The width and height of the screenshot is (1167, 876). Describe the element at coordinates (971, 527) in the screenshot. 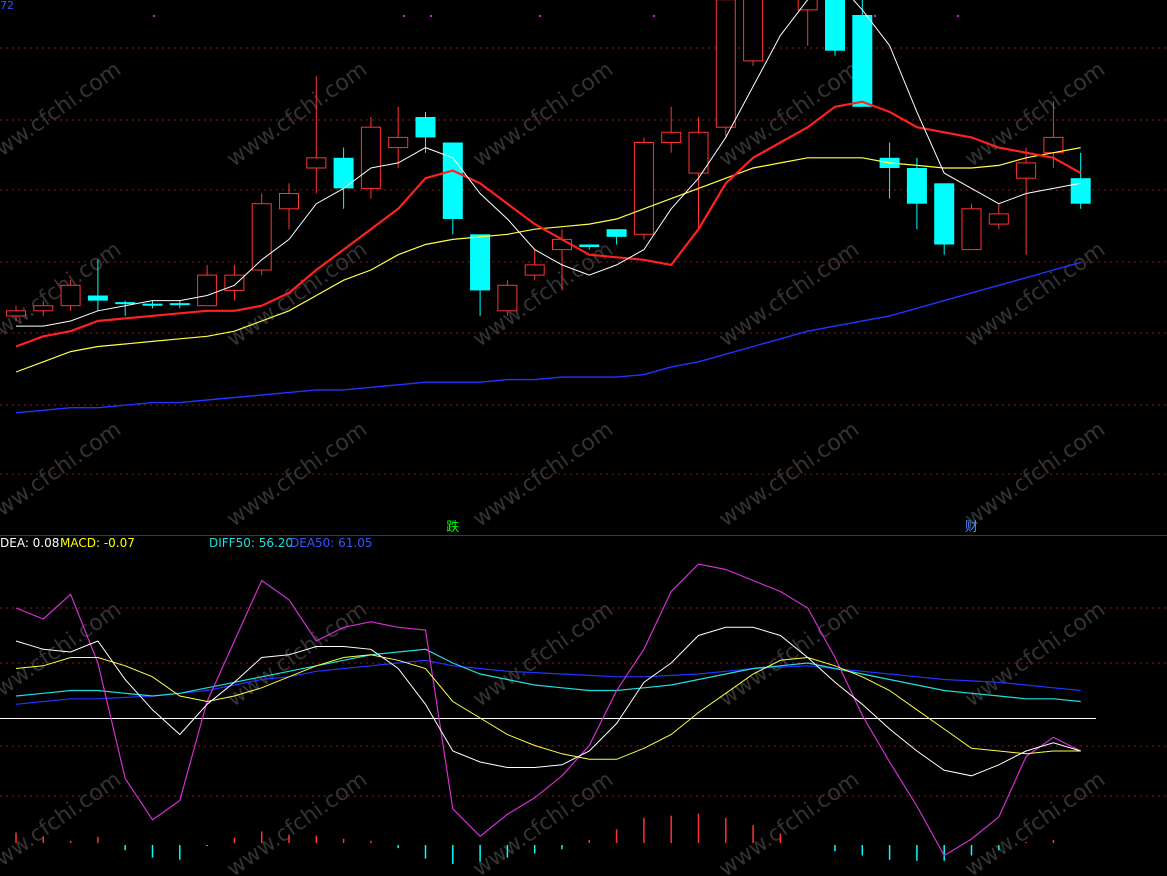

I see `signal-marker: 财` at that location.